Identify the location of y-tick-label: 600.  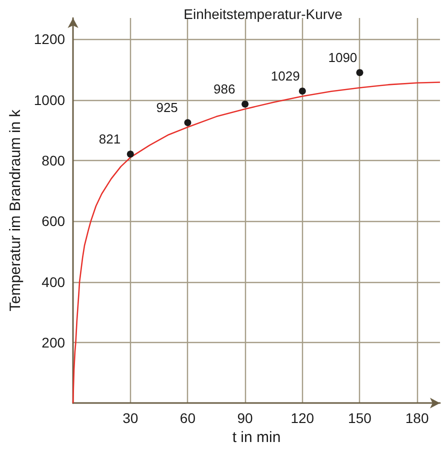
(54, 221).